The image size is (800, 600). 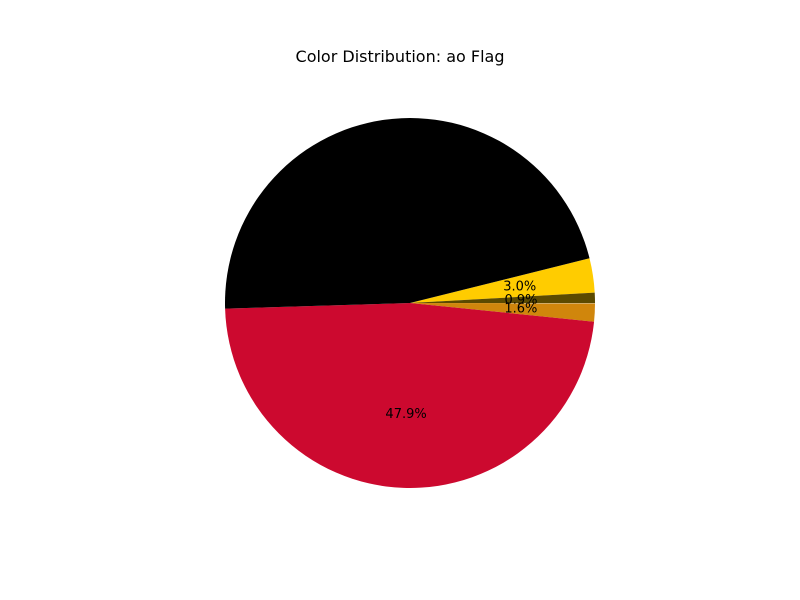 I want to click on slice-percent-label: 3.0%, so click(x=519, y=286).